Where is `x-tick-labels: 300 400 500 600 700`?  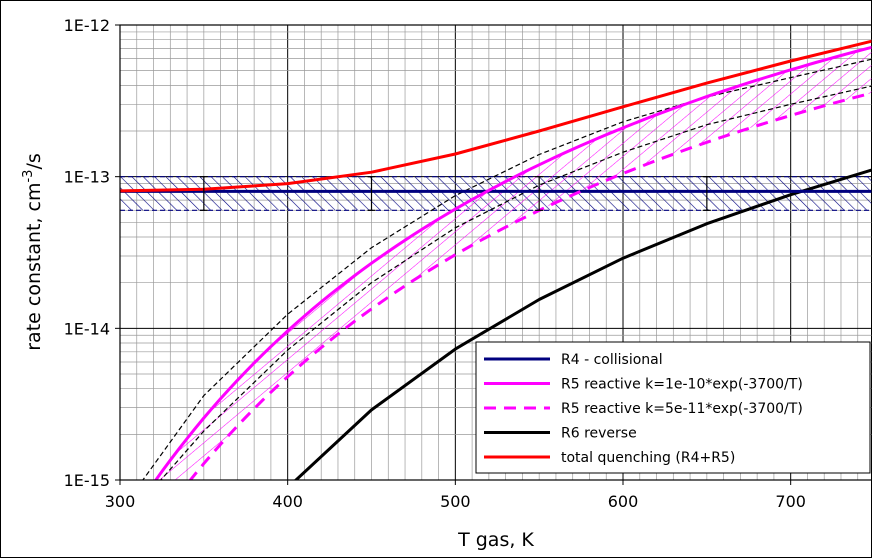
x-tick-labels: 300 400 500 600 700 is located at coordinates (455, 495).